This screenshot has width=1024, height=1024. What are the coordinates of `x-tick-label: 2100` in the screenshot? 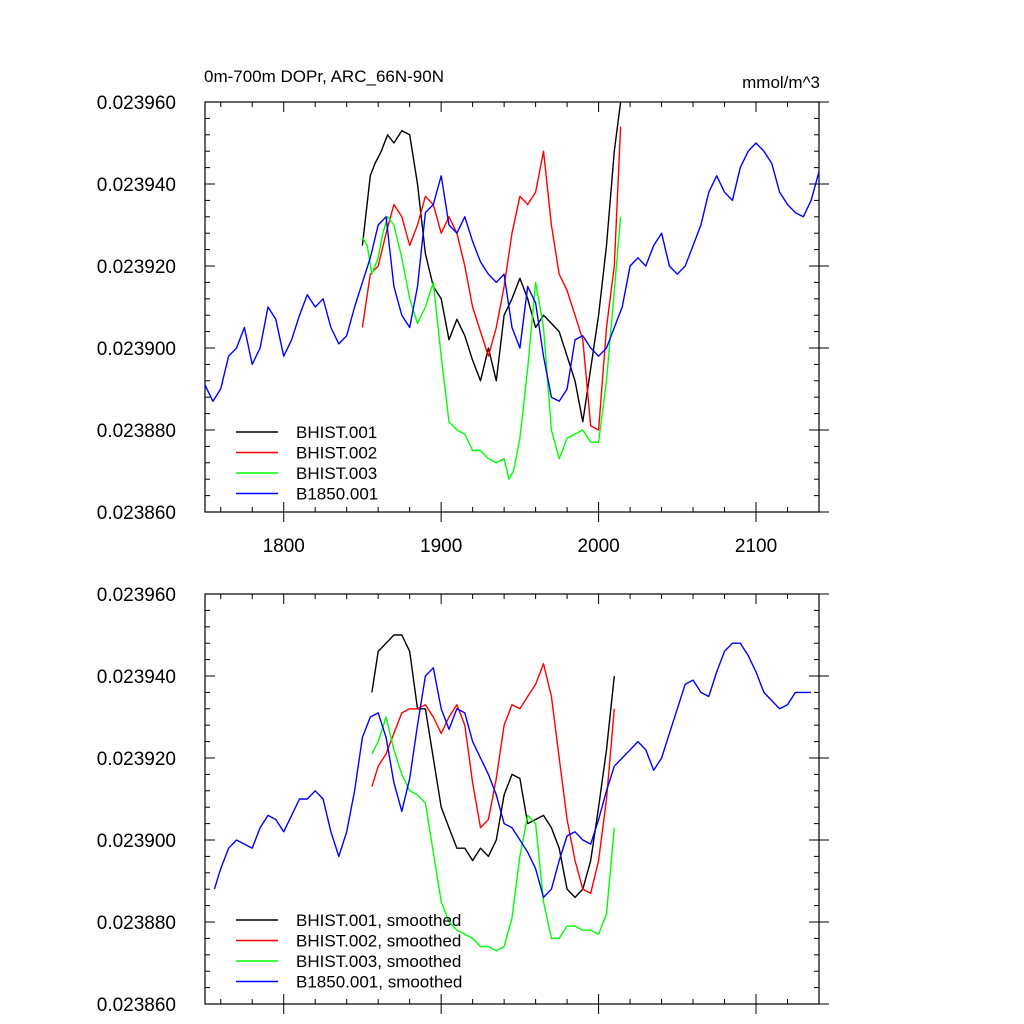 It's located at (756, 546).